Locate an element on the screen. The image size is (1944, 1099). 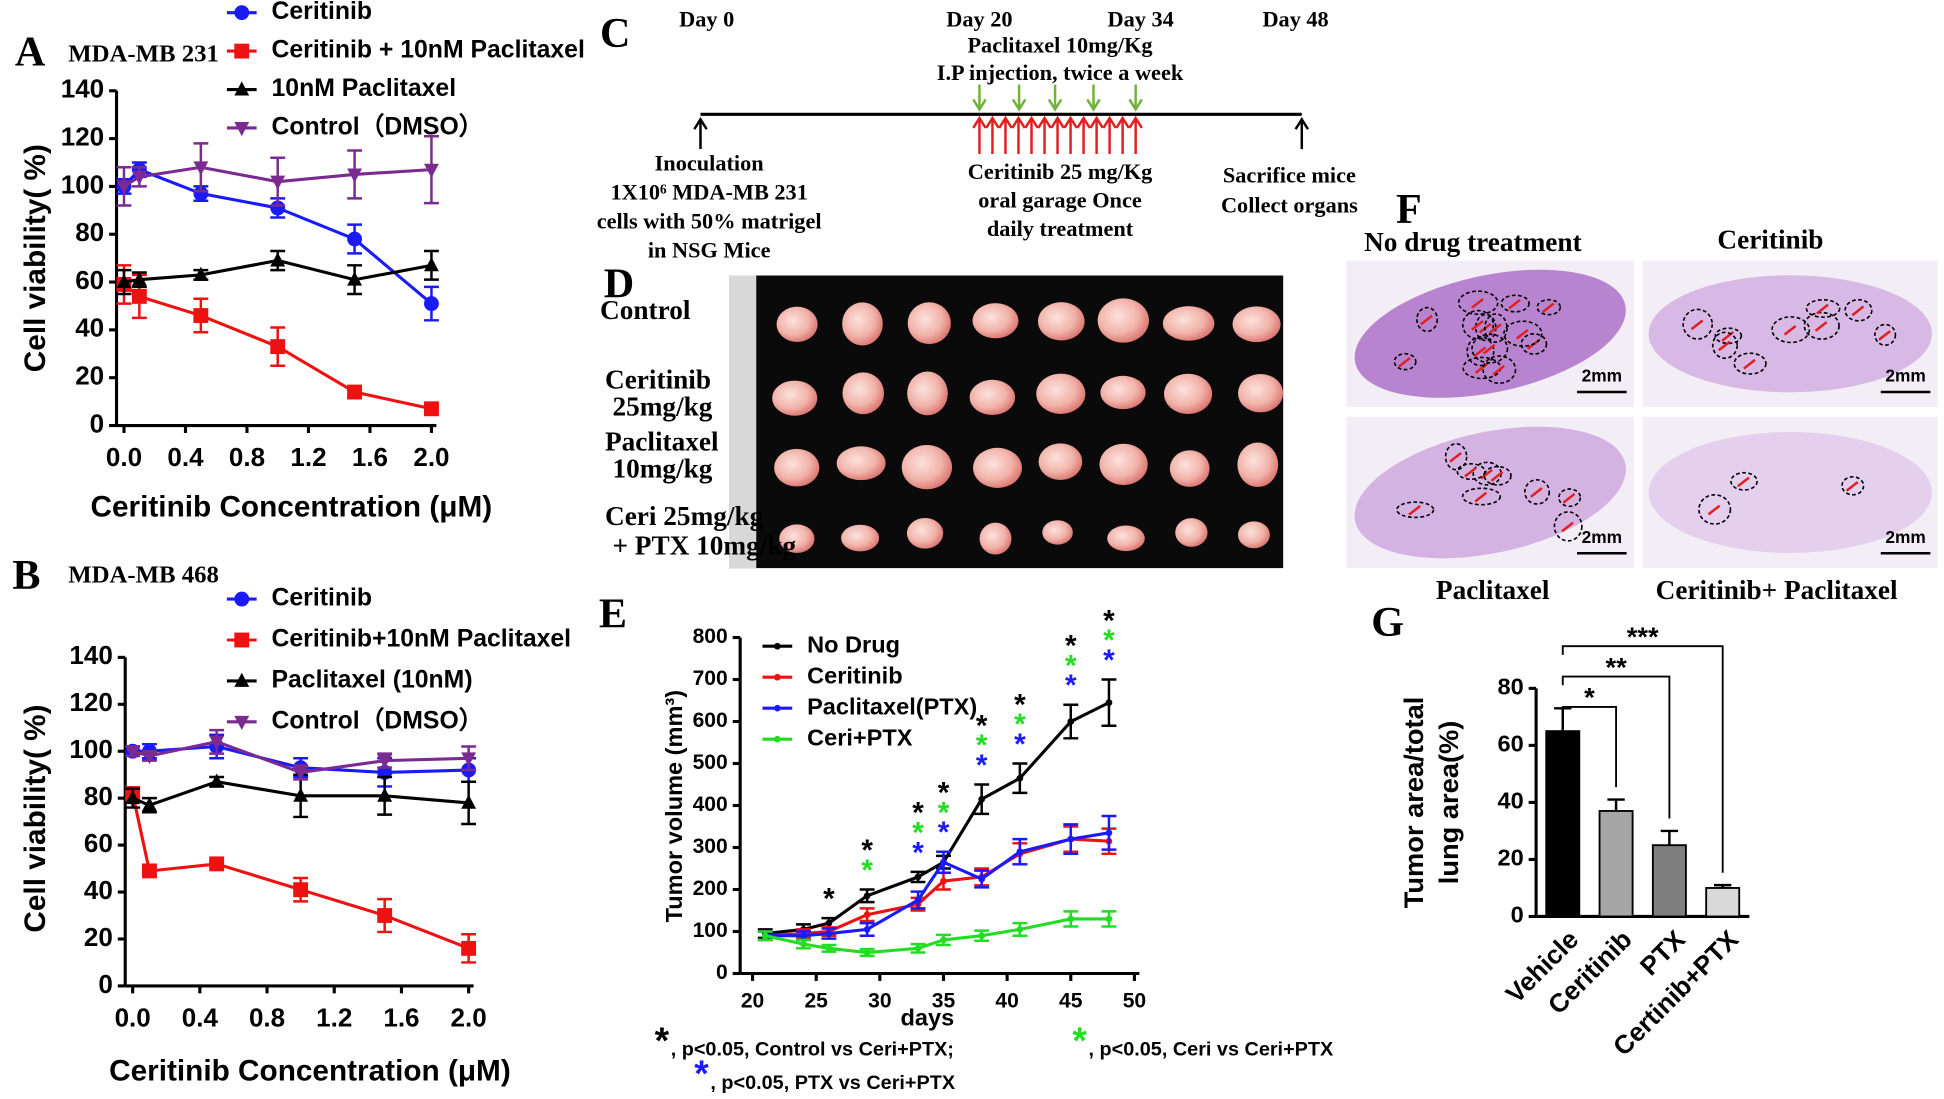
y-axis-label: Tumor area/total is located at coordinates (1413, 803).